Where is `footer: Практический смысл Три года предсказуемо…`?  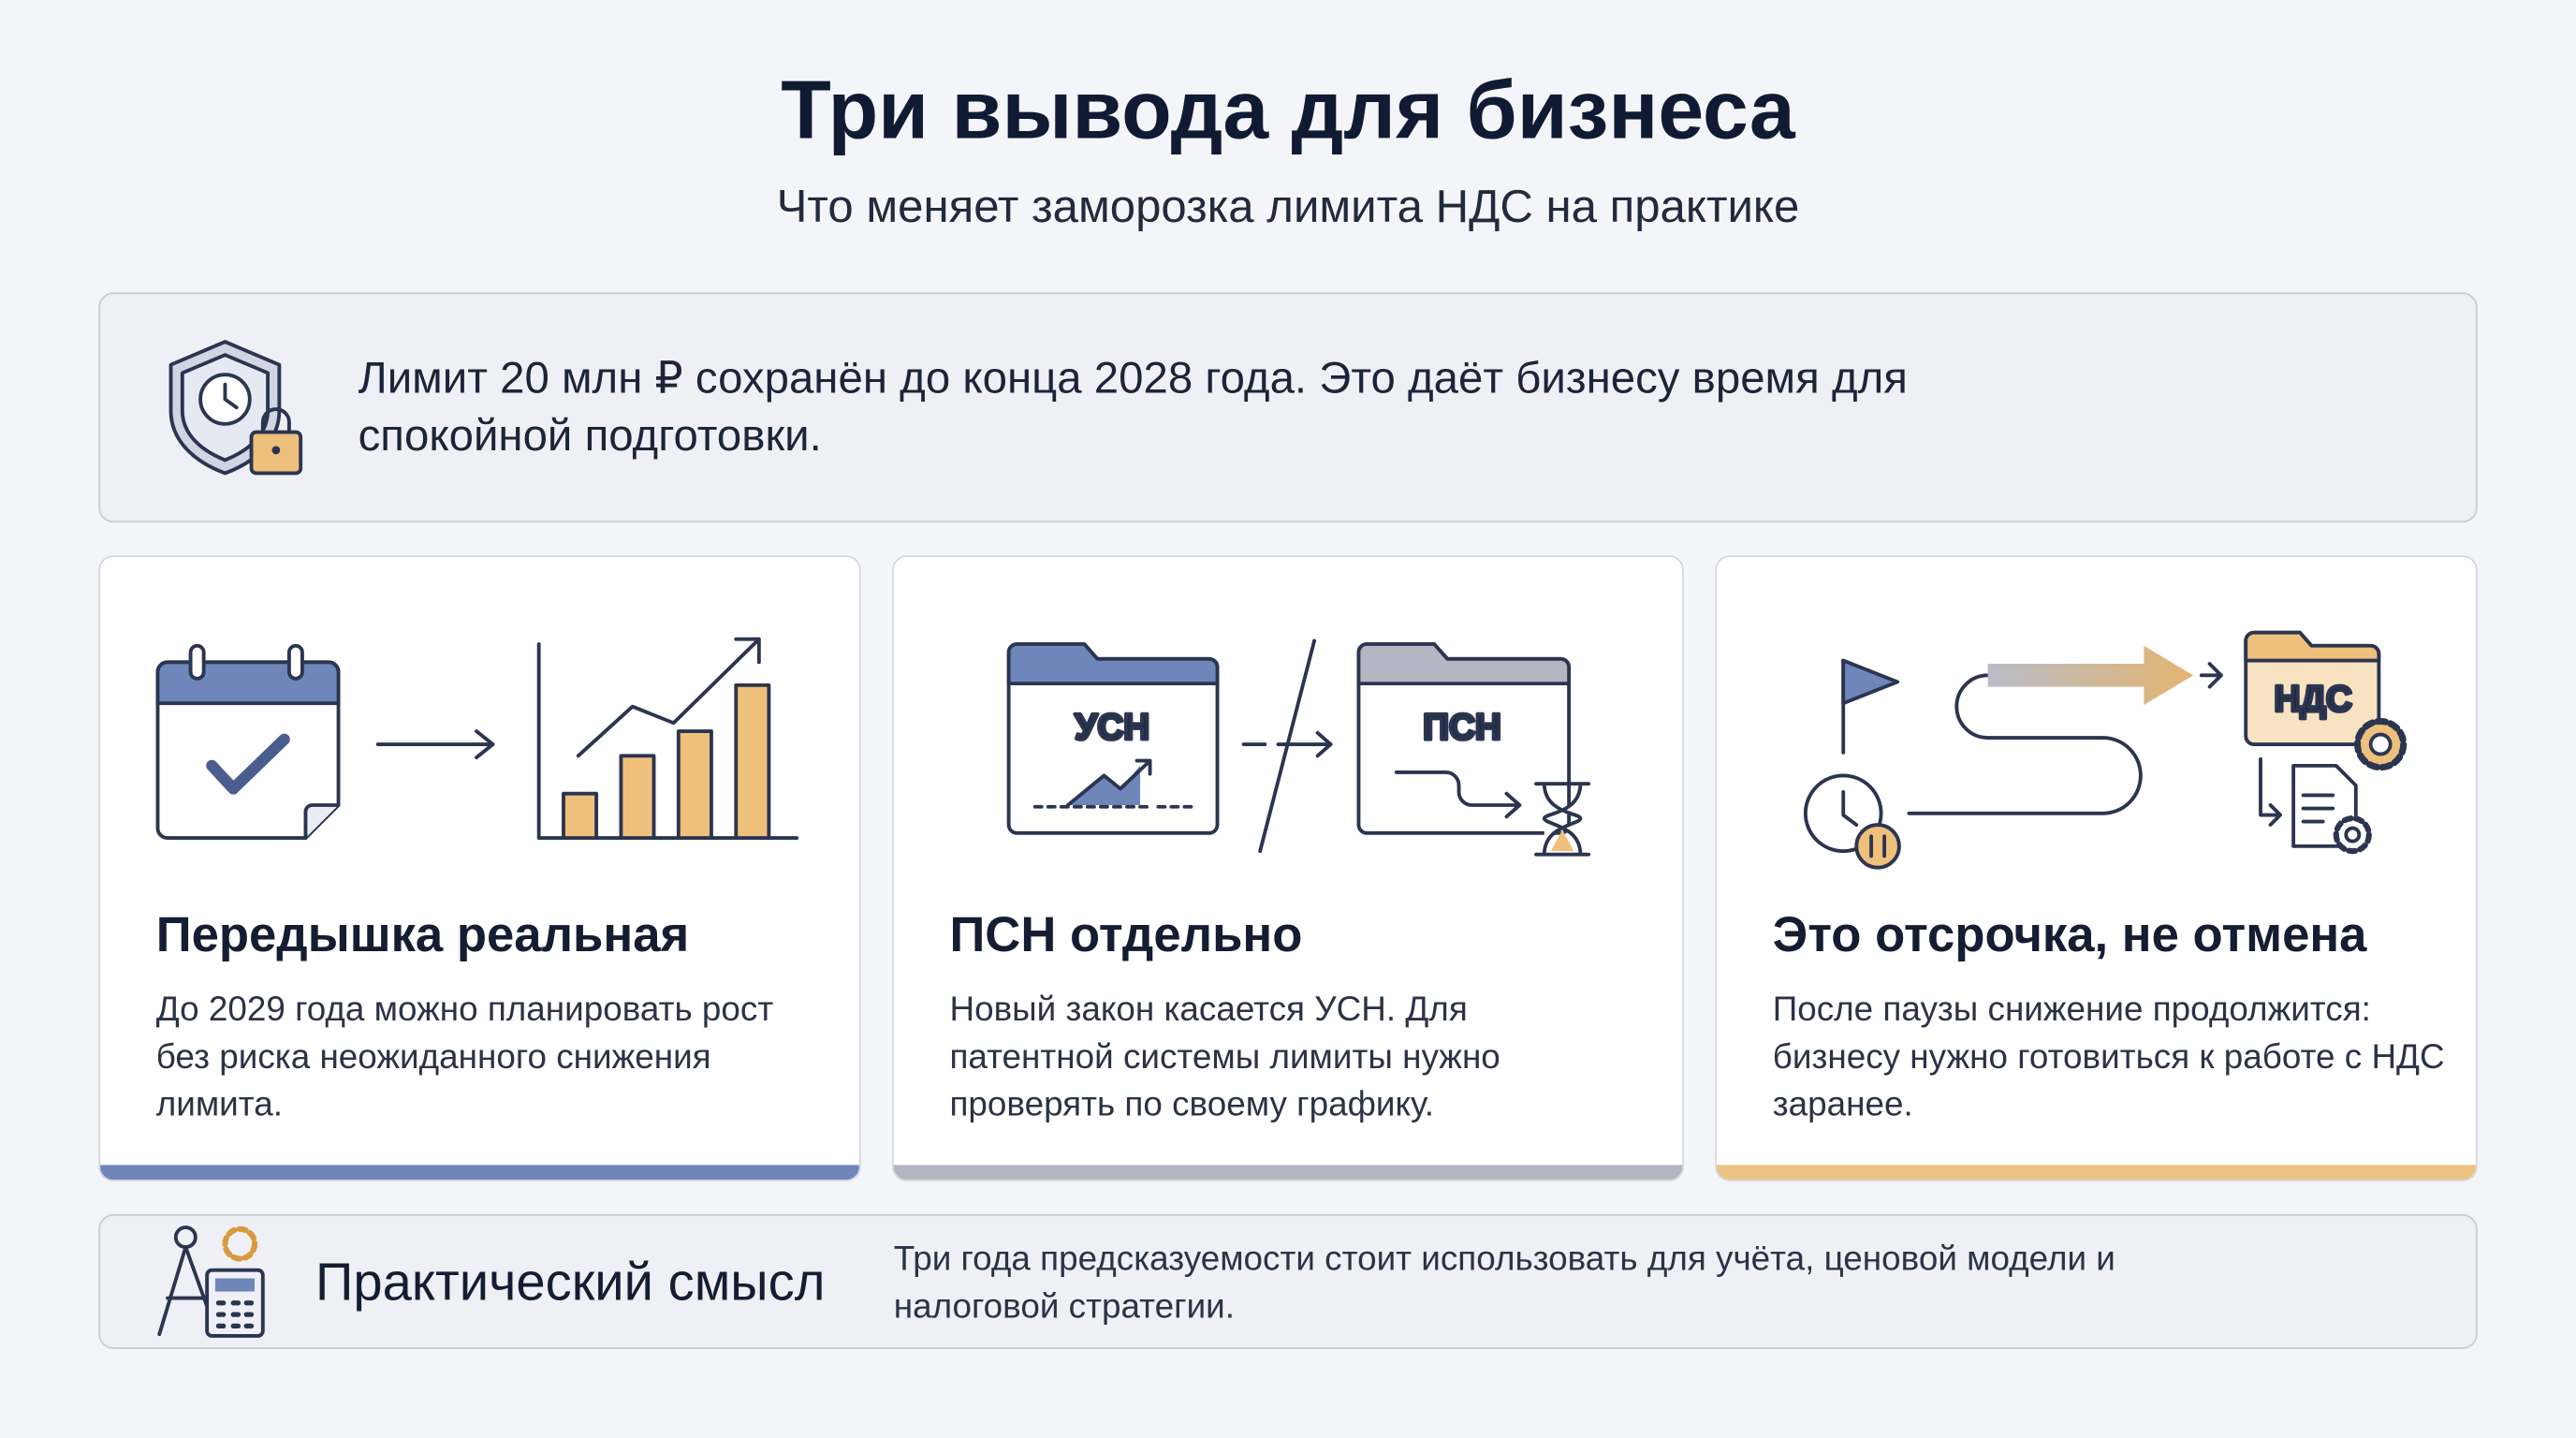 footer: Практический смысл Три года предсказуемо… is located at coordinates (1288, 1281).